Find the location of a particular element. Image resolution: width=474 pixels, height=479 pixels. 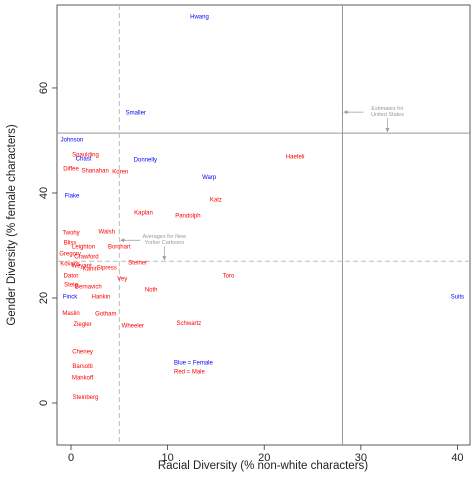

point-label: Maslin is located at coordinates (70, 314).